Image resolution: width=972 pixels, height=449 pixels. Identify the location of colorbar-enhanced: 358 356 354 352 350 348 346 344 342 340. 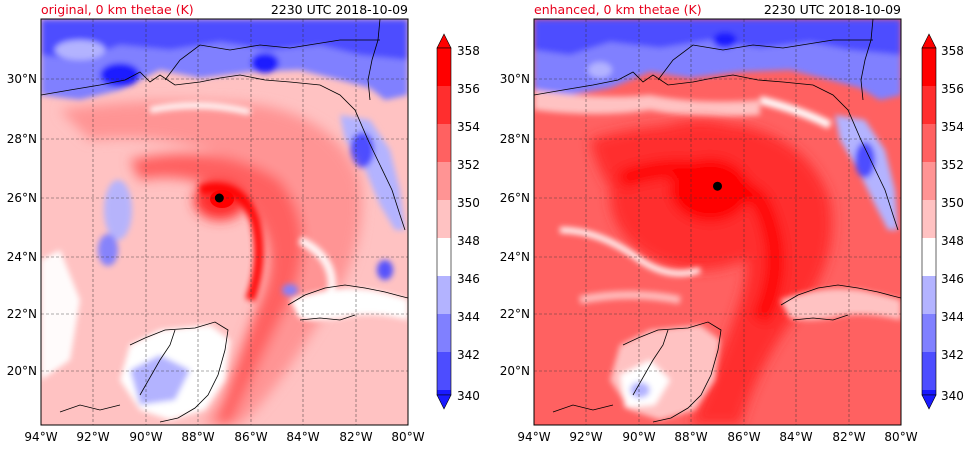
(942, 221).